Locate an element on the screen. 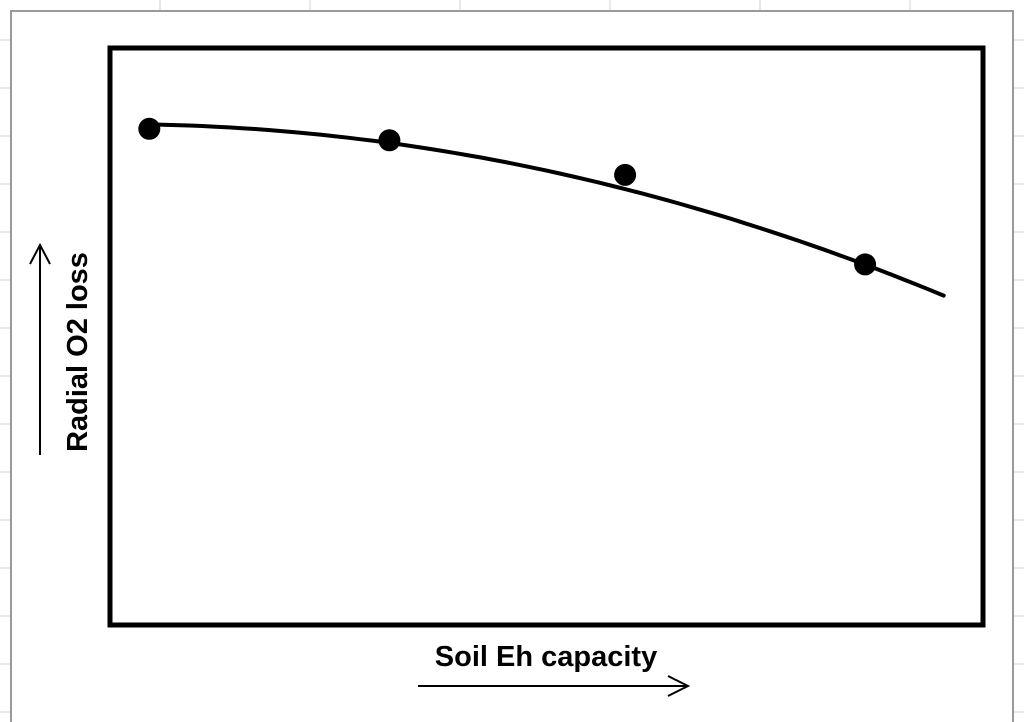  x-axis-title: Soil Eh capacity is located at coordinates (546, 657).